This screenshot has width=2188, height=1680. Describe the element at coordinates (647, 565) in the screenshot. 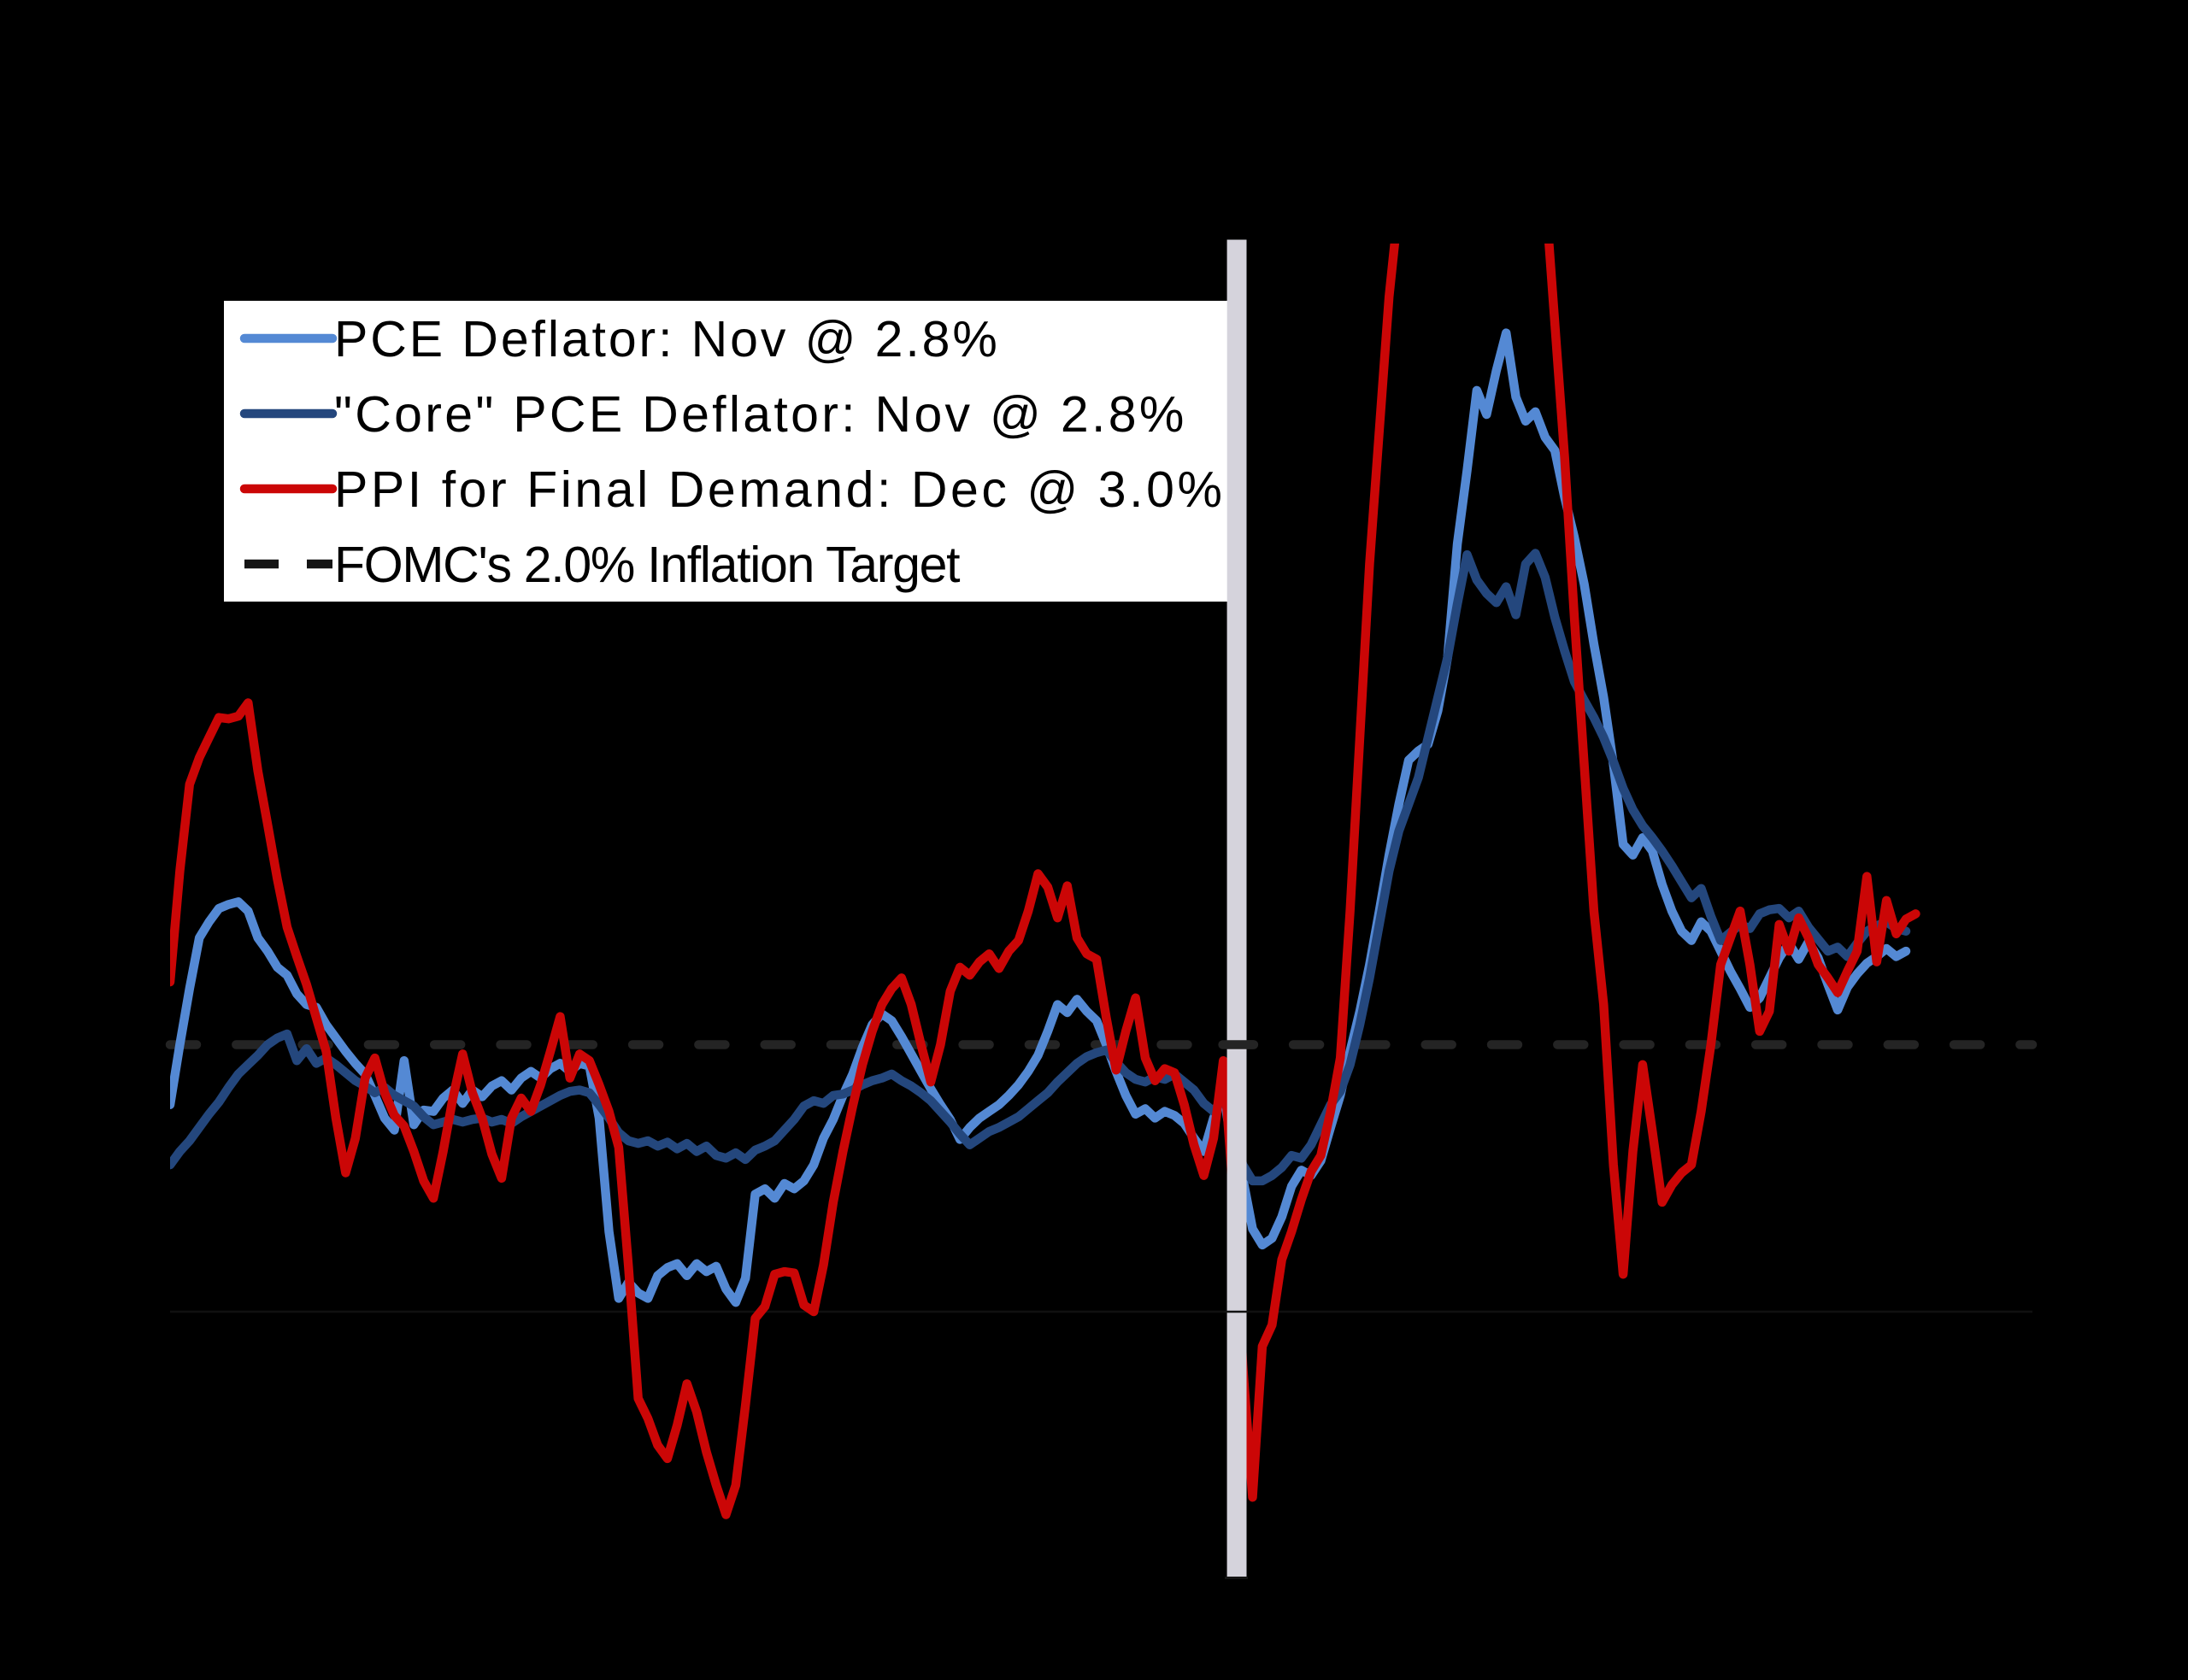

I see `svg-text: FOMC's 2.0% Inflation Target` at that location.